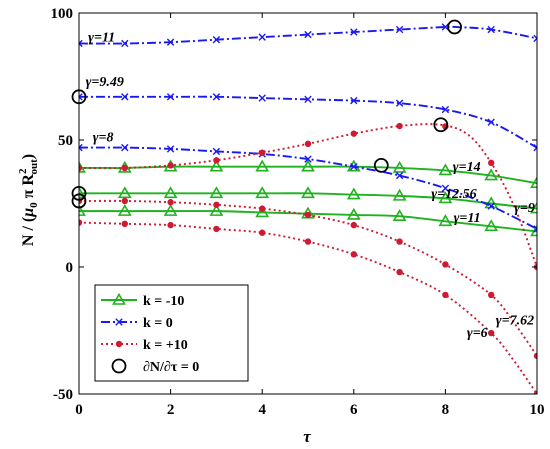 Image resolution: width=550 pixels, height=449 pixels. What do you see at coordinates (446, 410) in the screenshot?
I see `x-tick-label: 8` at bounding box center [446, 410].